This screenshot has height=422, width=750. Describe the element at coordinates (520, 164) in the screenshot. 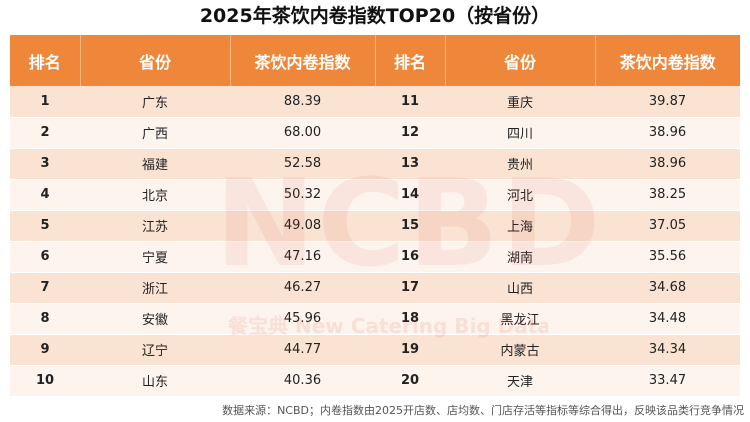

I see `province-cell-right: 贵州` at that location.